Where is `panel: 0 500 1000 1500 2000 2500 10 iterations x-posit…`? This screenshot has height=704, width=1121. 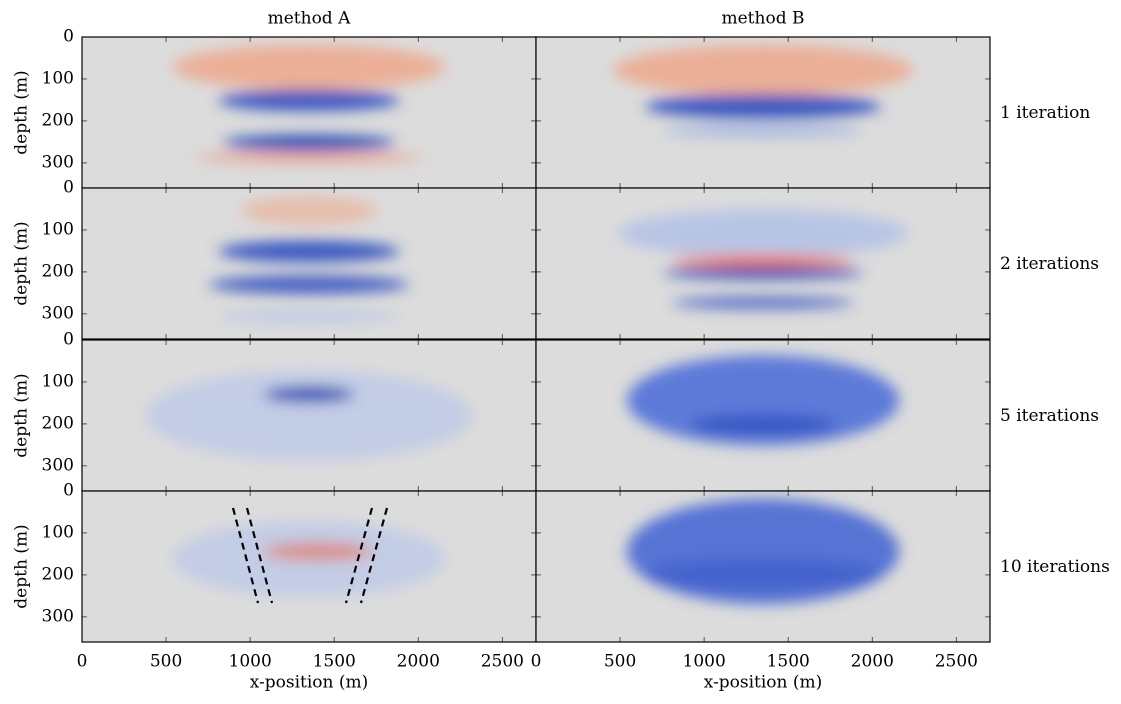
panel: 0 500 1000 1500 2000 2500 10 iterations x-posit… is located at coordinates (820, 591).